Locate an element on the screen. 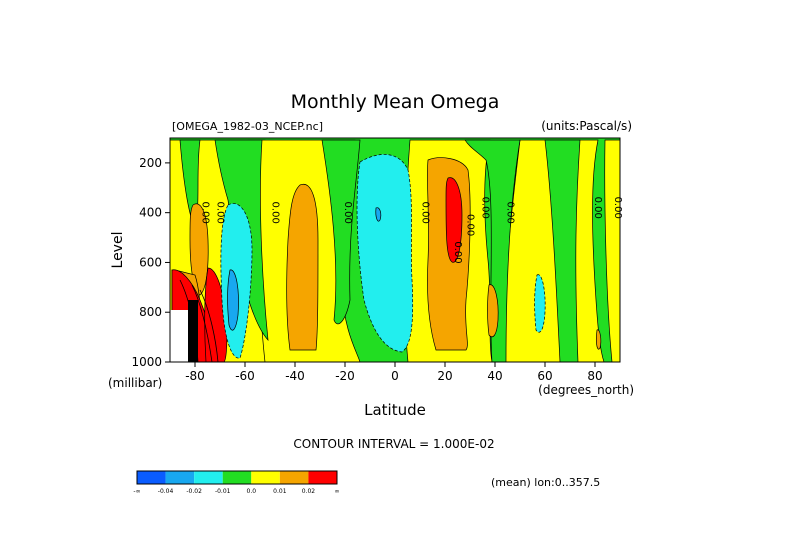 The height and width of the screenshot is (558, 789). region-orange-sp is located at coordinates (199, 249).